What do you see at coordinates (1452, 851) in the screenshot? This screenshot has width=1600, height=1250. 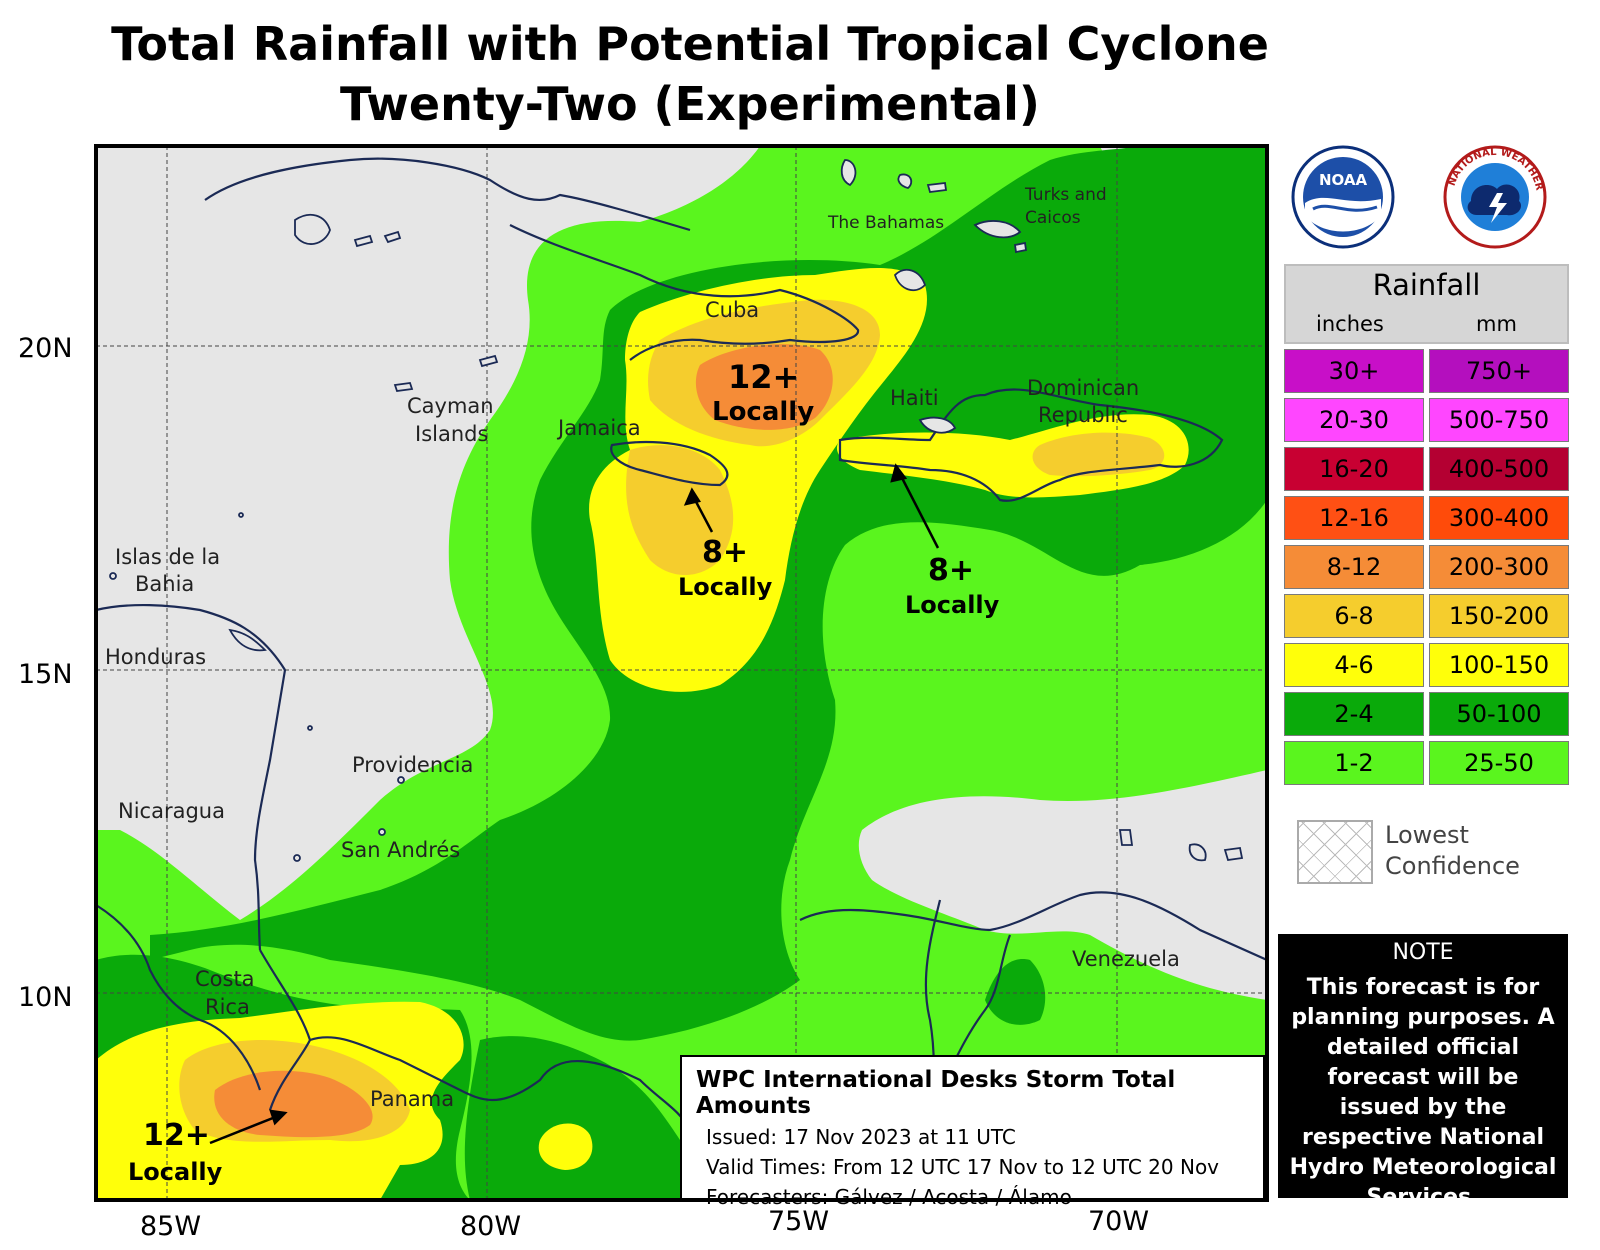 I see `lowest-confidence-label: Lowest Confidence` at bounding box center [1452, 851].